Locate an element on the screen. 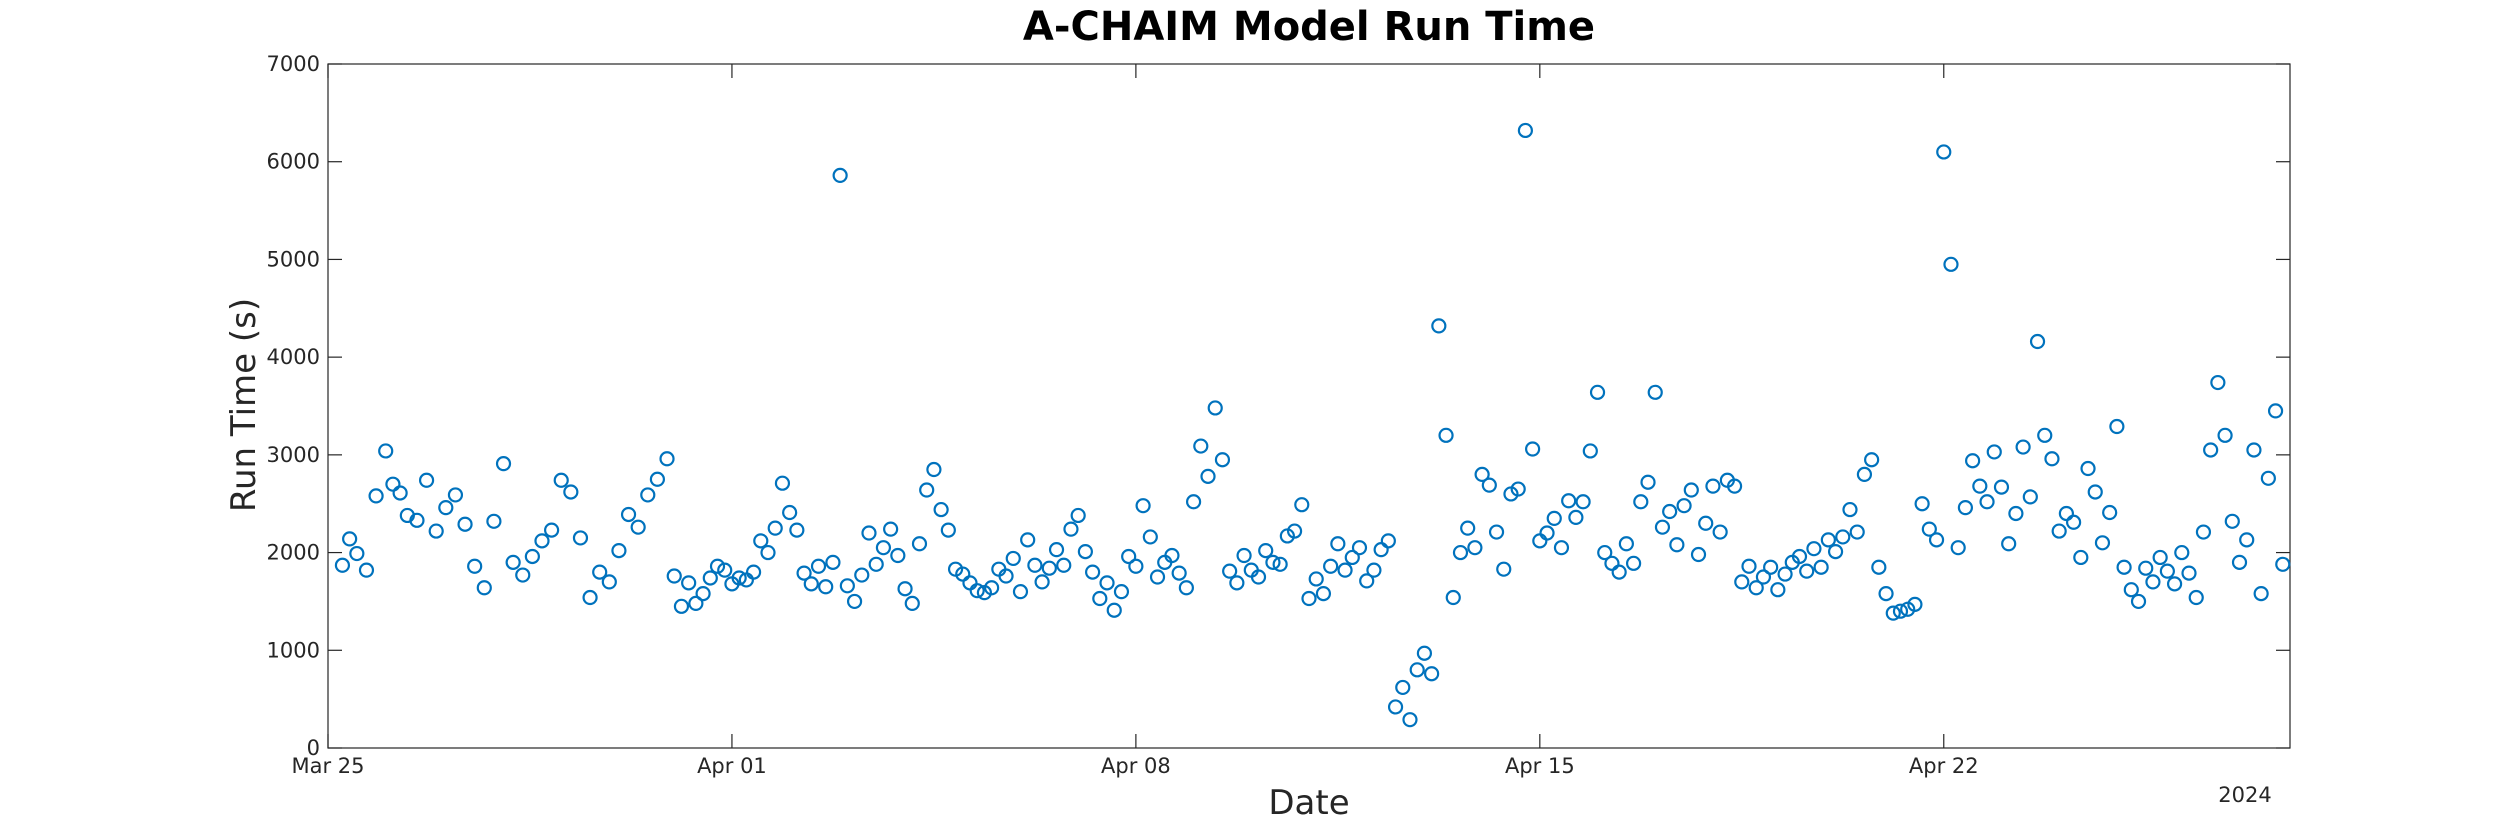 The image size is (2500, 837). x-tick-label: Apr 01 is located at coordinates (732, 766).